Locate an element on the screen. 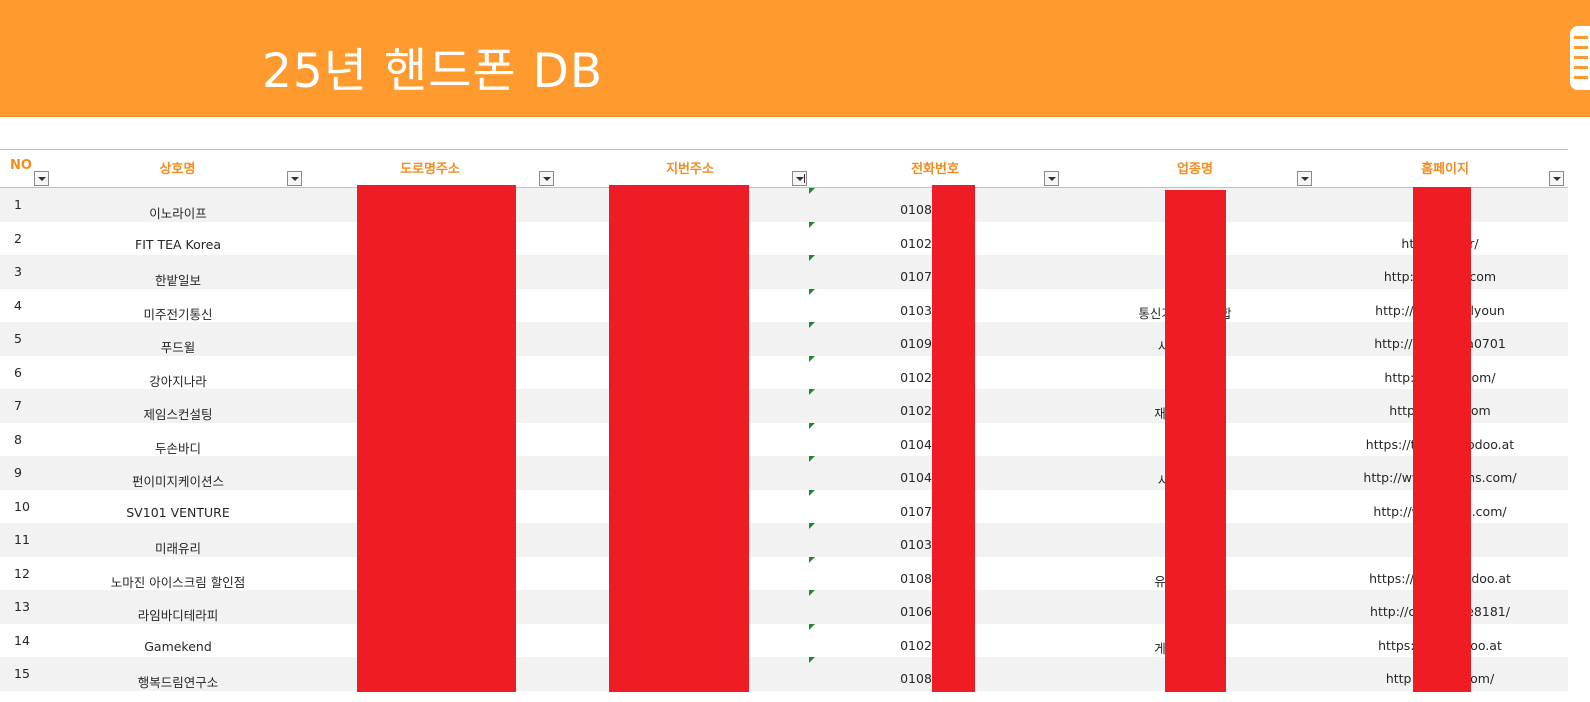 This screenshot has width=1590, height=702. cell-no: 2 is located at coordinates (18, 238).